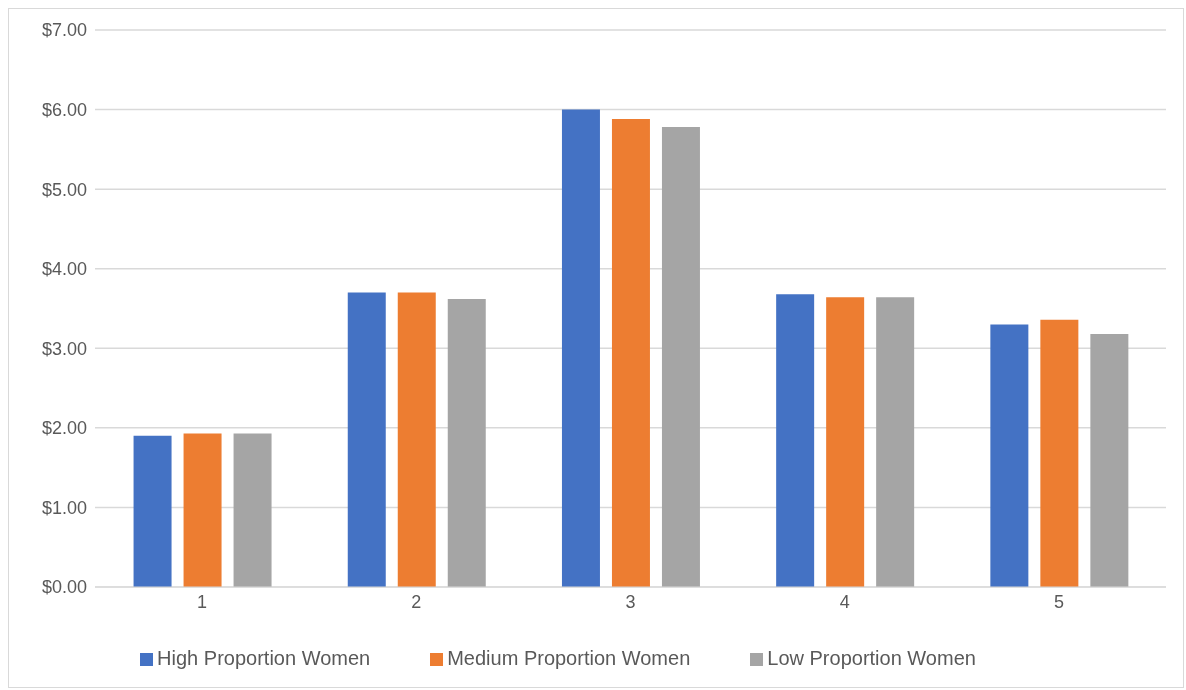 The width and height of the screenshot is (1186, 690). What do you see at coordinates (569, 658) in the screenshot?
I see `legend-label: Medium Proportion Women` at bounding box center [569, 658].